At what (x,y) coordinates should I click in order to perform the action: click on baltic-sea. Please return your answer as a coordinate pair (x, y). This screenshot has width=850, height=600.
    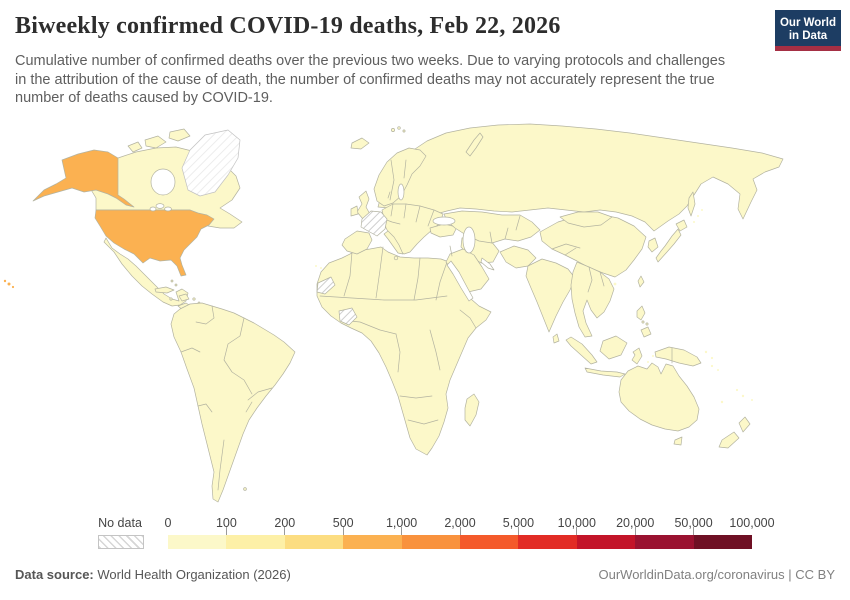
    Looking at the image, I should click on (401, 192).